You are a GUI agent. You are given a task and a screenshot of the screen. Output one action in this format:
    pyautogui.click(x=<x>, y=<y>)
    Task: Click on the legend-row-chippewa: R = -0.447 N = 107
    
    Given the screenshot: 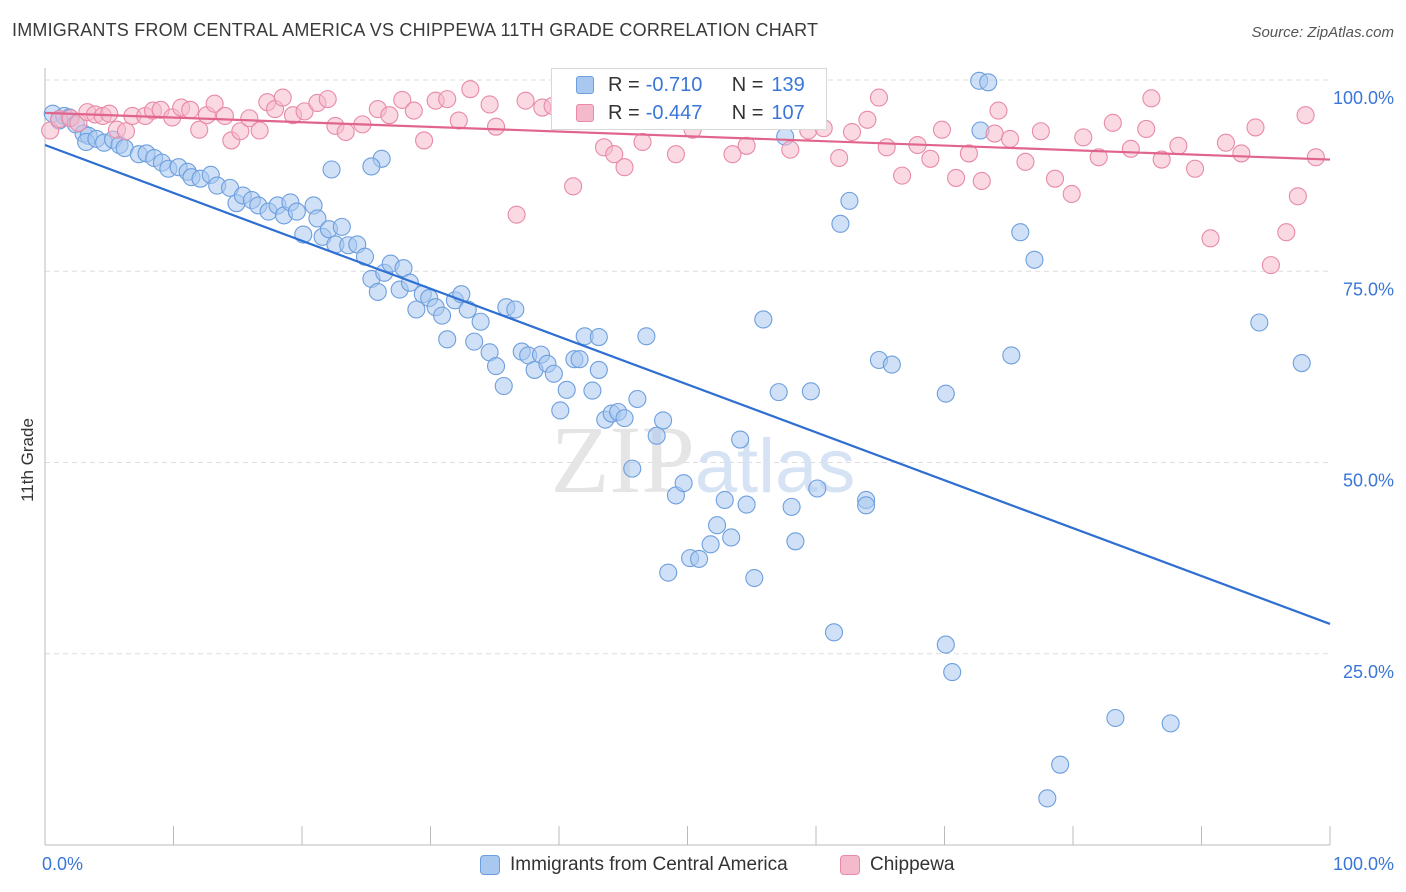 What is the action you would take?
    pyautogui.click(x=690, y=113)
    